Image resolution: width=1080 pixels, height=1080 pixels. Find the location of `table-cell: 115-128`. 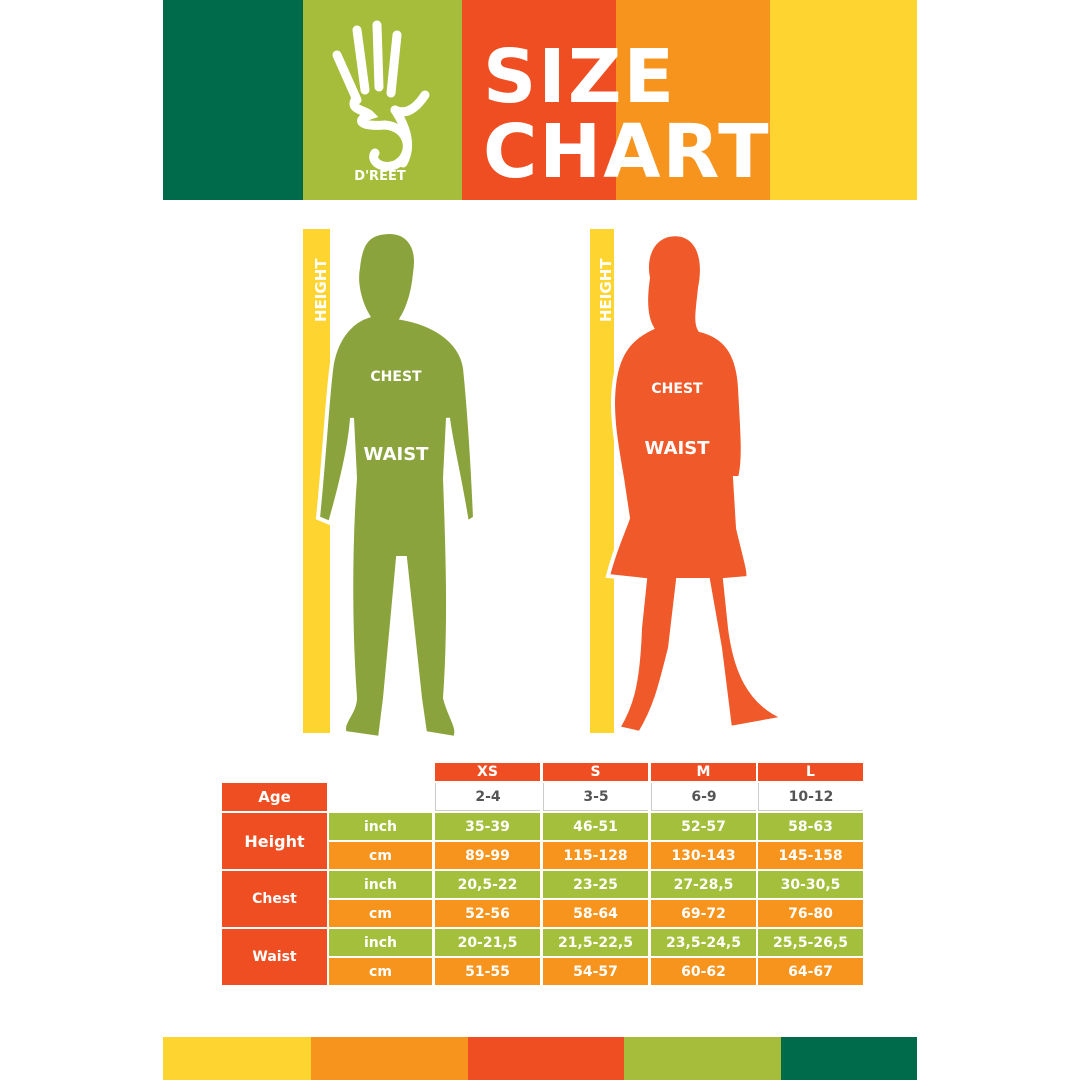

table-cell: 115-128 is located at coordinates (595, 855).